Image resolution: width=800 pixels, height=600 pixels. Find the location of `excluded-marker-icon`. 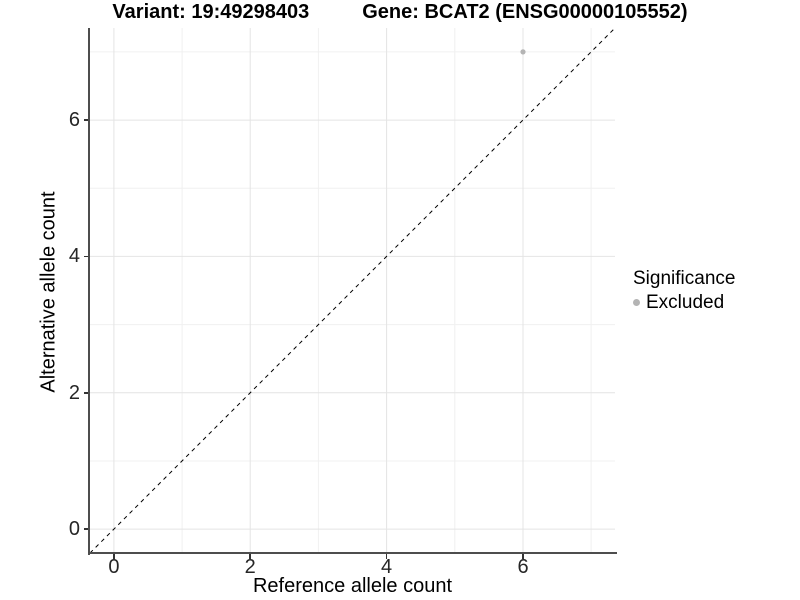

excluded-marker-icon is located at coordinates (636, 302).